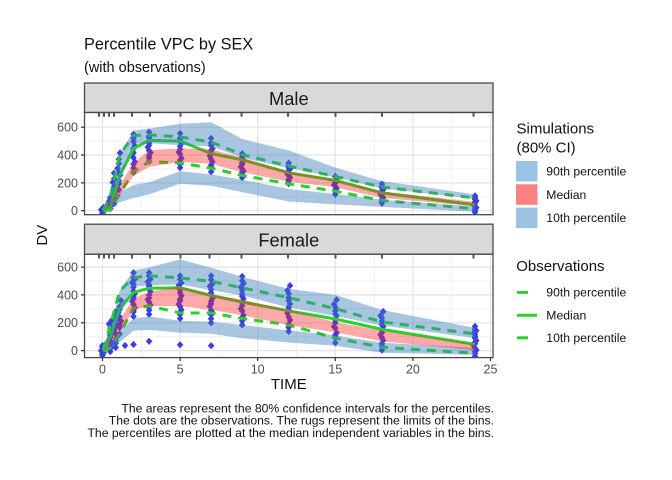  Describe the element at coordinates (413, 370) in the screenshot. I see `svg-text: 20` at that location.